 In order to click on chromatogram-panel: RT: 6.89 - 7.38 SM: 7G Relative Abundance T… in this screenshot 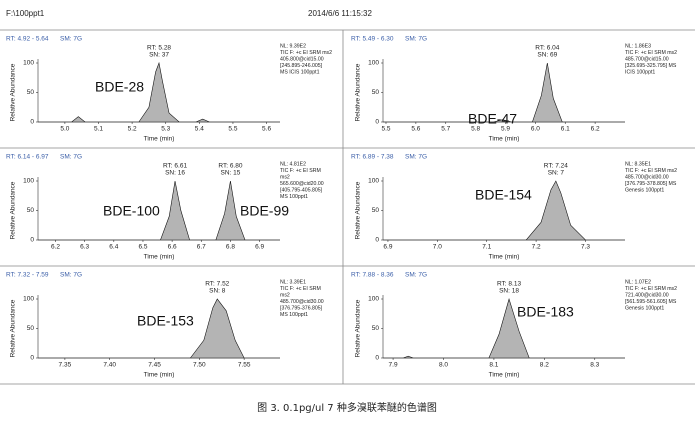, I will do `click(514, 207)`.